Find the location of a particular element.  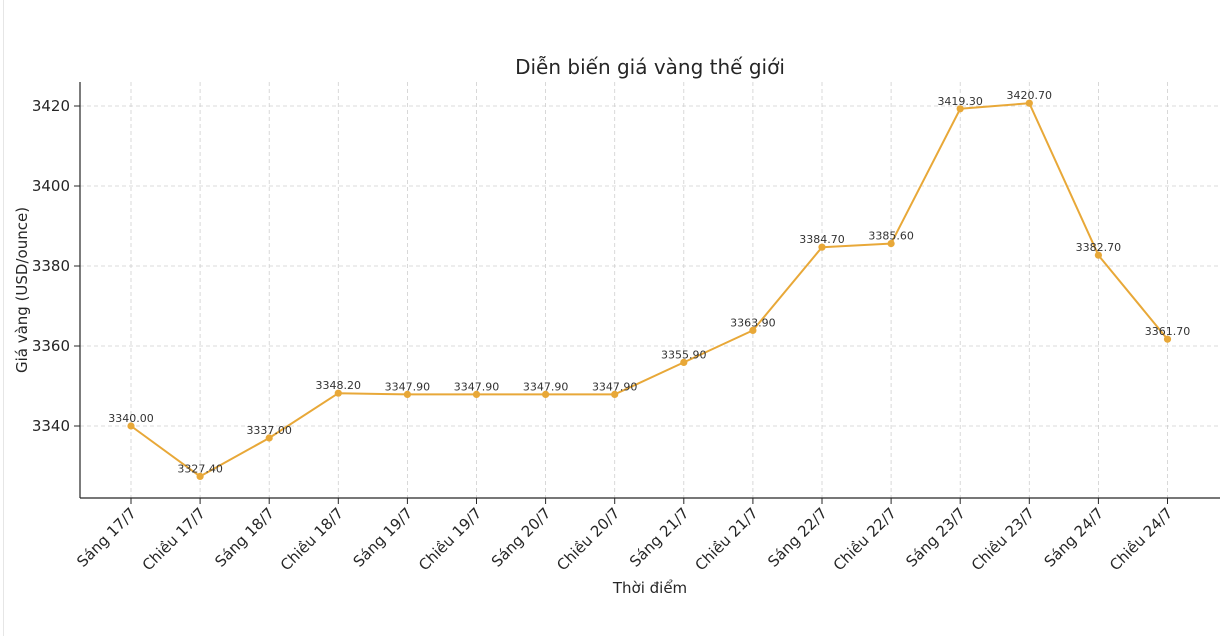

y-tick-label: 3380 is located at coordinates (51, 266).